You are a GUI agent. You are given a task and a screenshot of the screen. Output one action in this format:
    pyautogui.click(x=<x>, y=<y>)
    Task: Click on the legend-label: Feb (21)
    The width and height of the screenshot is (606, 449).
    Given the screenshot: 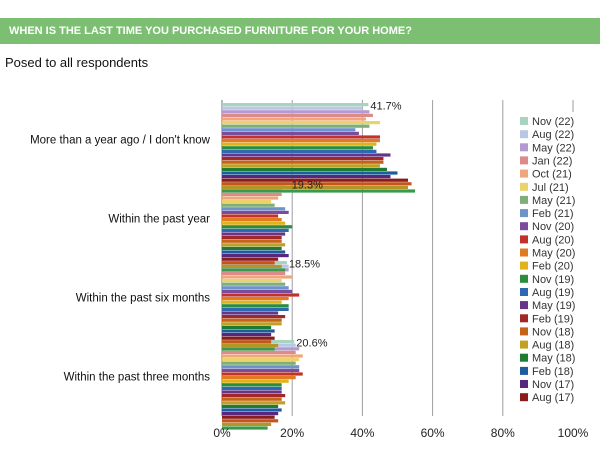 What is the action you would take?
    pyautogui.click(x=553, y=214)
    